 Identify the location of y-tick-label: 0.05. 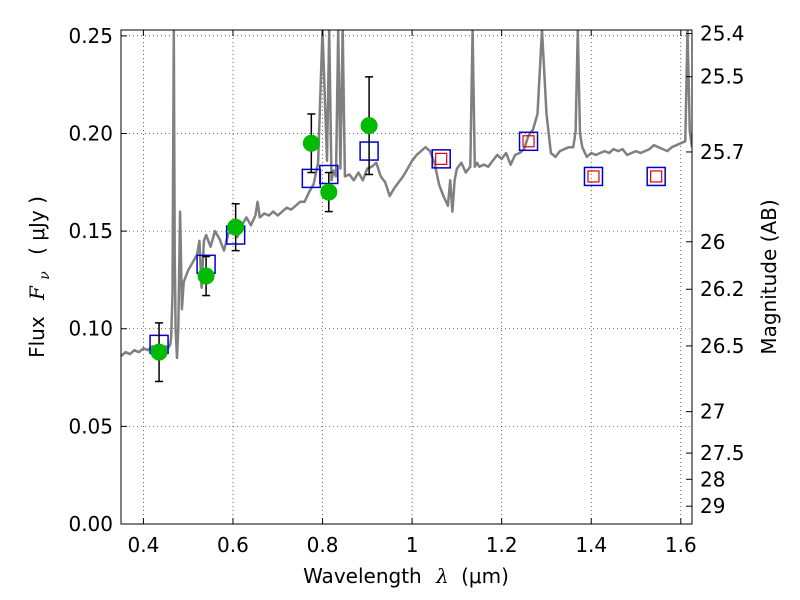
(90, 426).